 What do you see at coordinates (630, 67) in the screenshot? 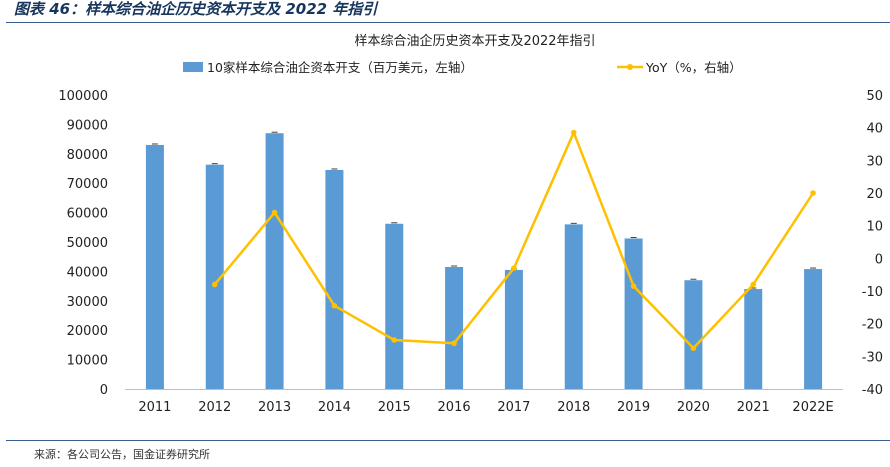
I see `legend-line-marker` at bounding box center [630, 67].